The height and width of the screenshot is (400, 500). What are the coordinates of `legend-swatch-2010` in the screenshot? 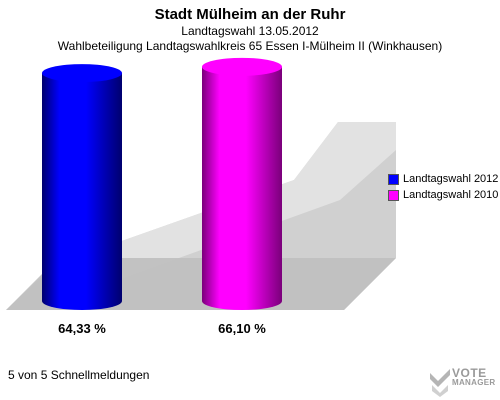 It's located at (393, 195).